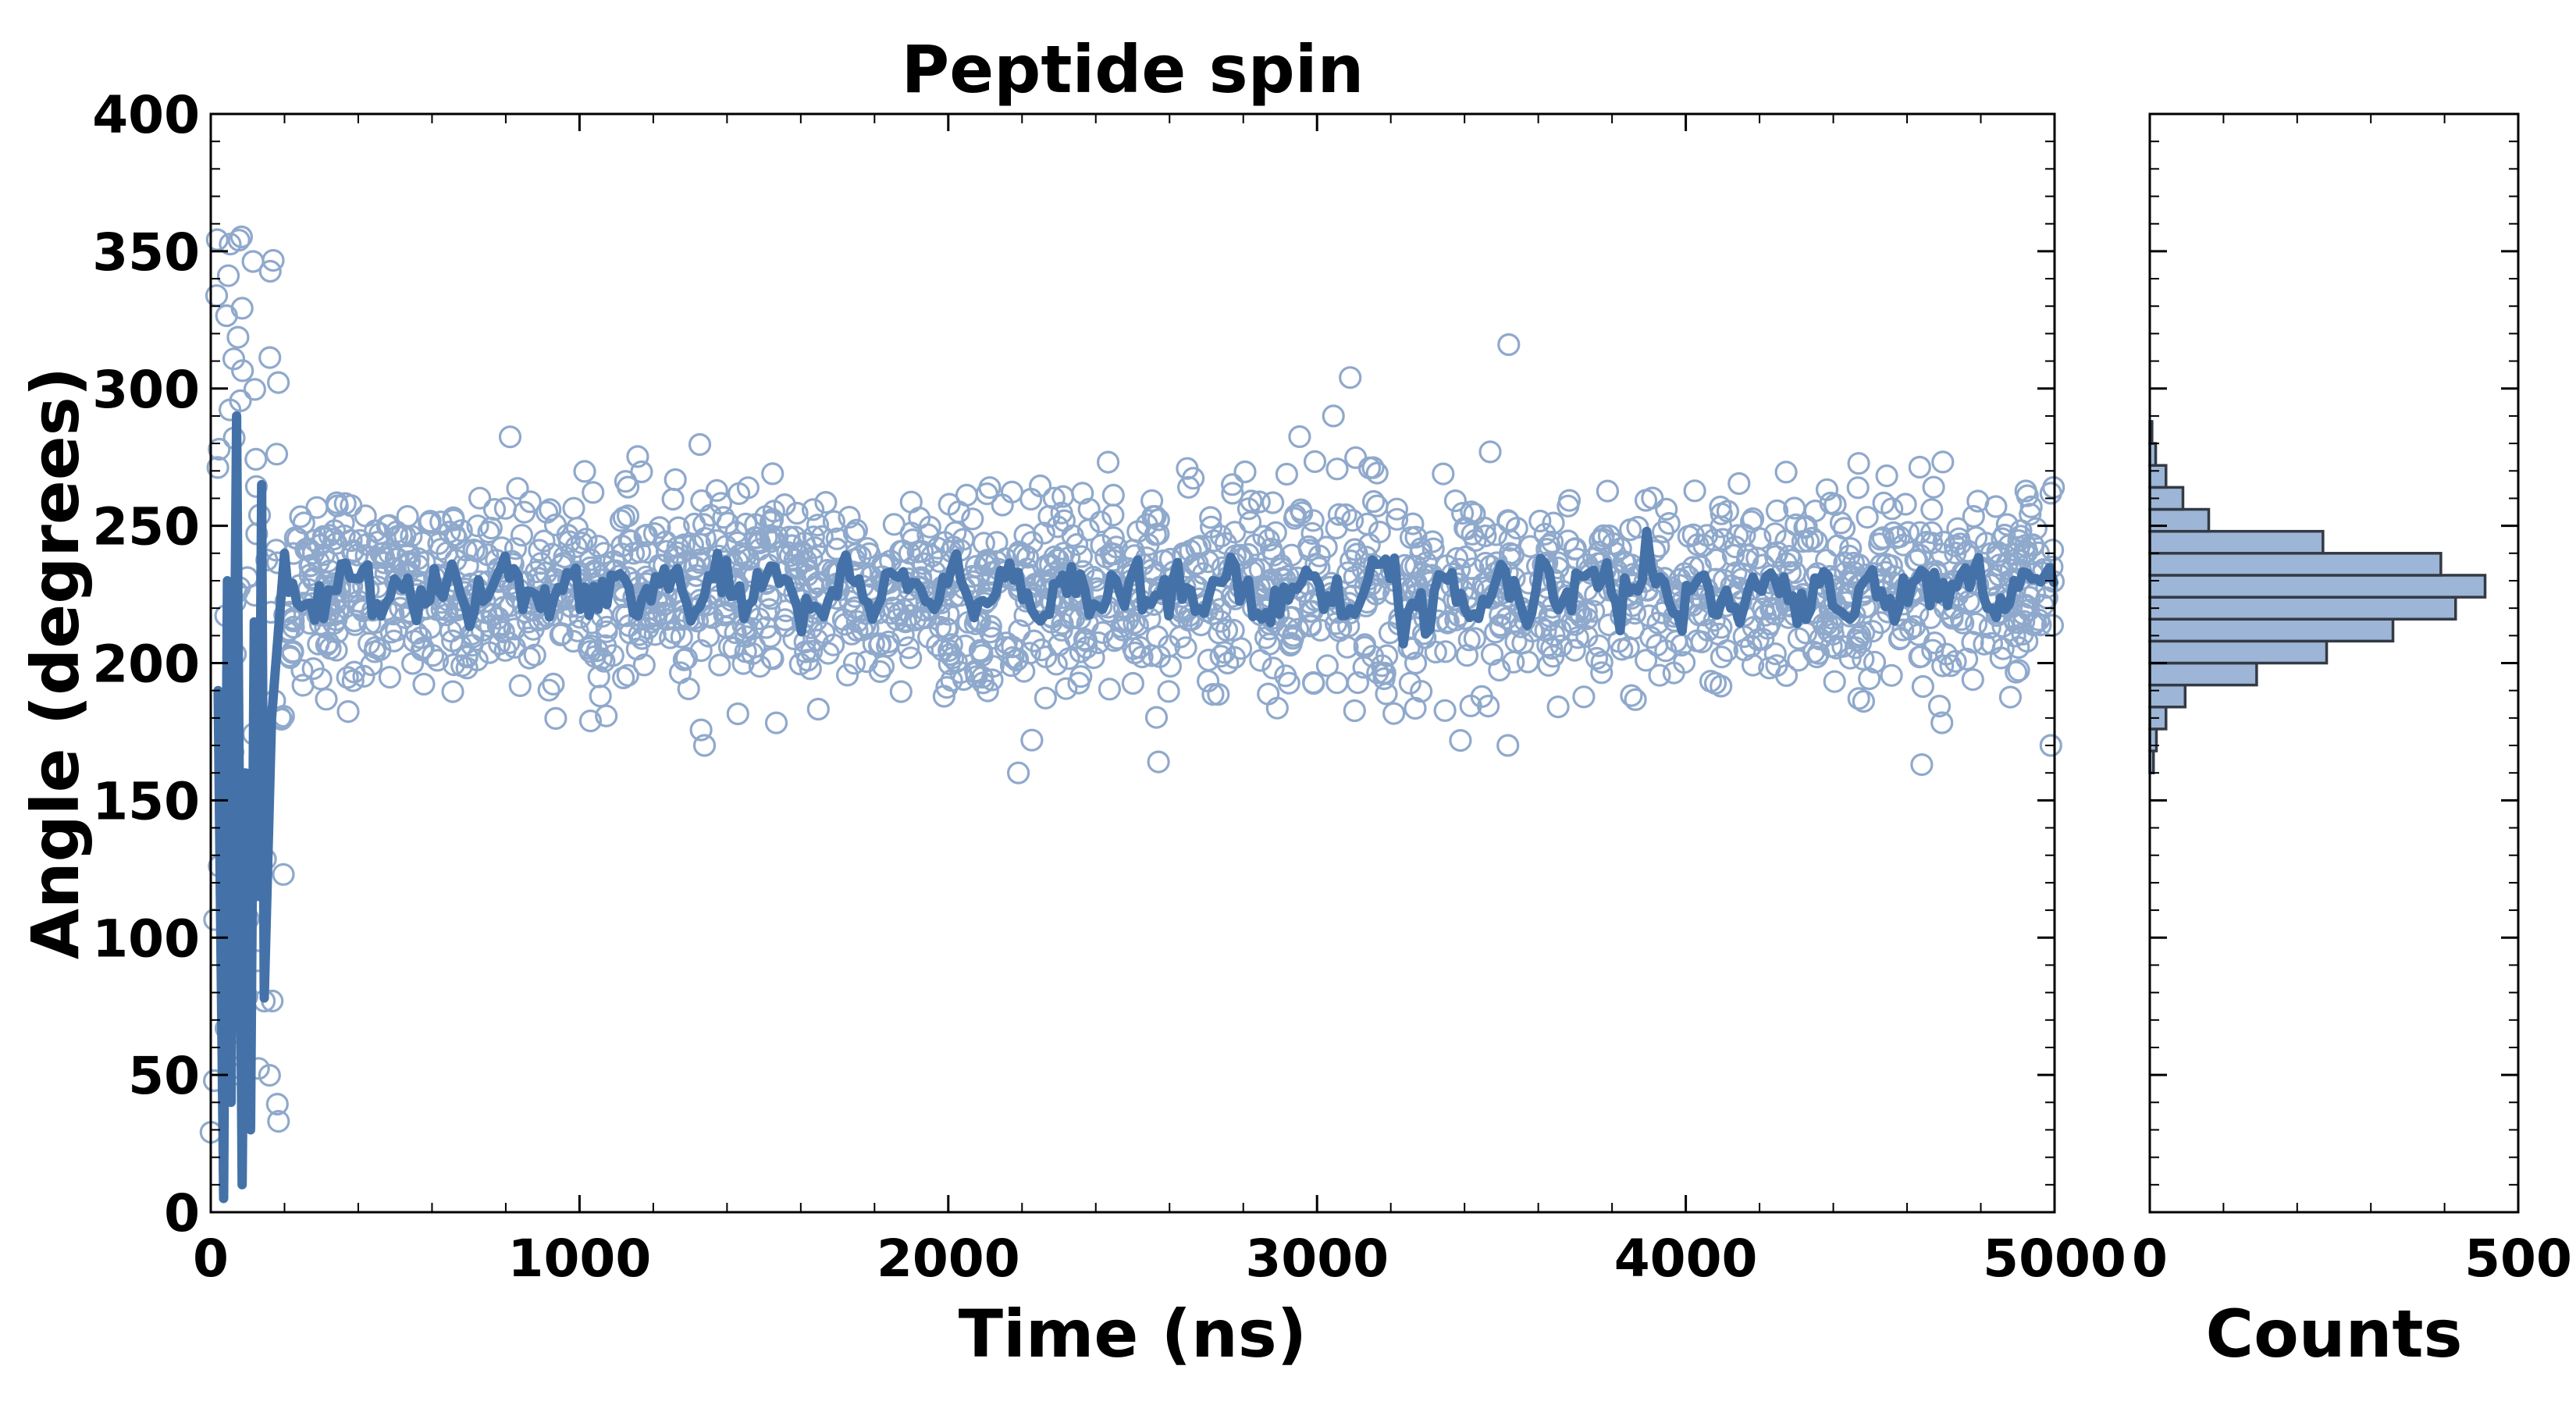 The width and height of the screenshot is (2576, 1405). Describe the element at coordinates (211, 1259) in the screenshot. I see `x-tick-label: 0` at that location.